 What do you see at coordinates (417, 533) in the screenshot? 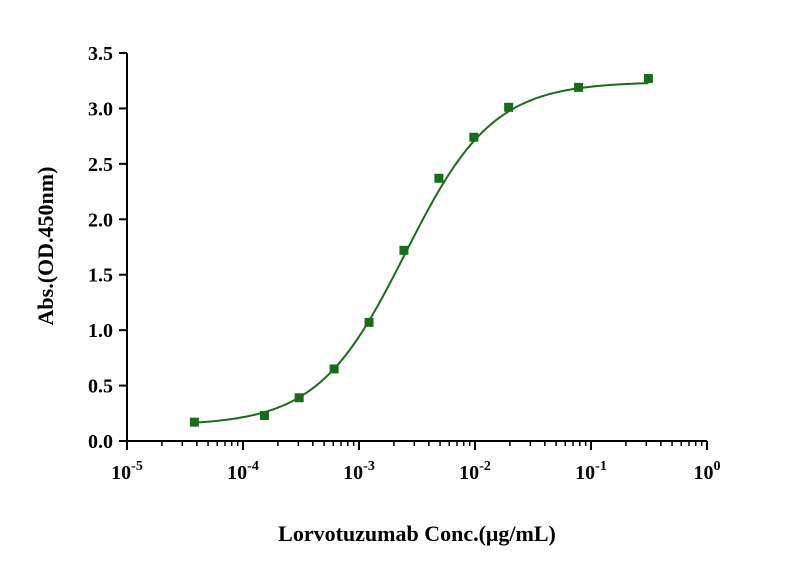
I see `x-axis-title: Lorvotuzumab Conc.(μg/mL)` at bounding box center [417, 533].